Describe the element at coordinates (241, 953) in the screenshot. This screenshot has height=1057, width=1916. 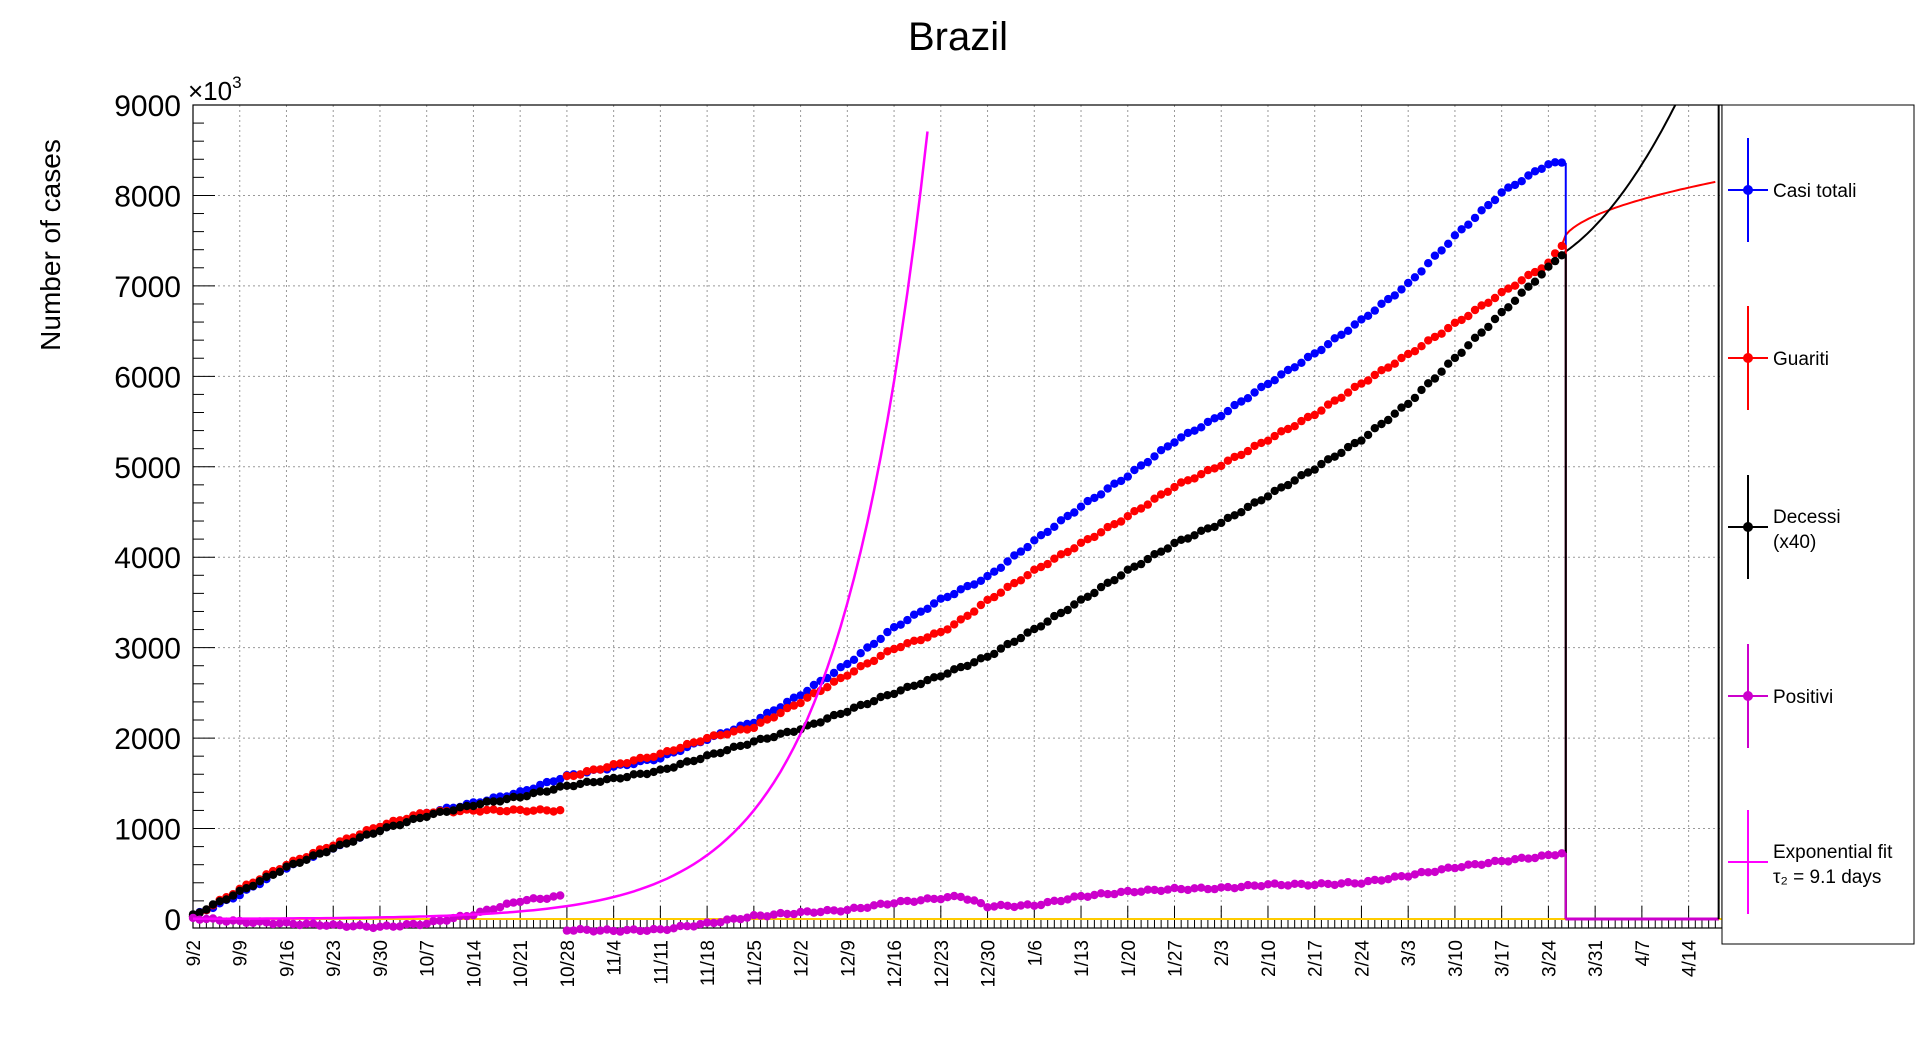
I see `x-tick-label: 9/9` at that location.